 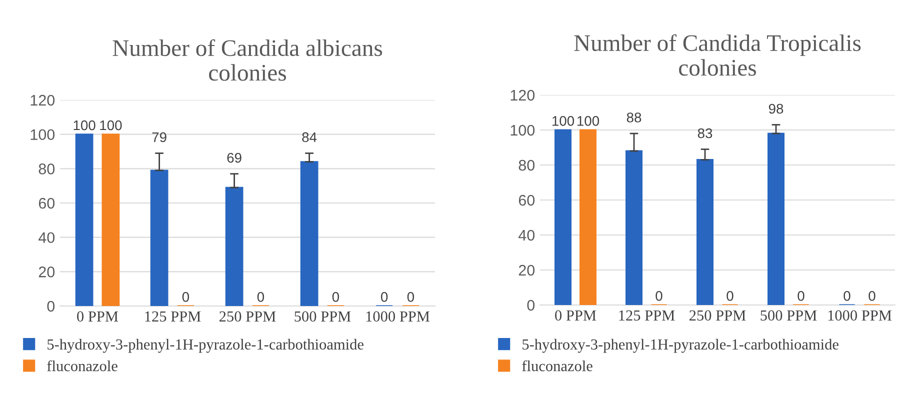 What do you see at coordinates (705, 133) in the screenshot?
I see `data-label: 83` at bounding box center [705, 133].